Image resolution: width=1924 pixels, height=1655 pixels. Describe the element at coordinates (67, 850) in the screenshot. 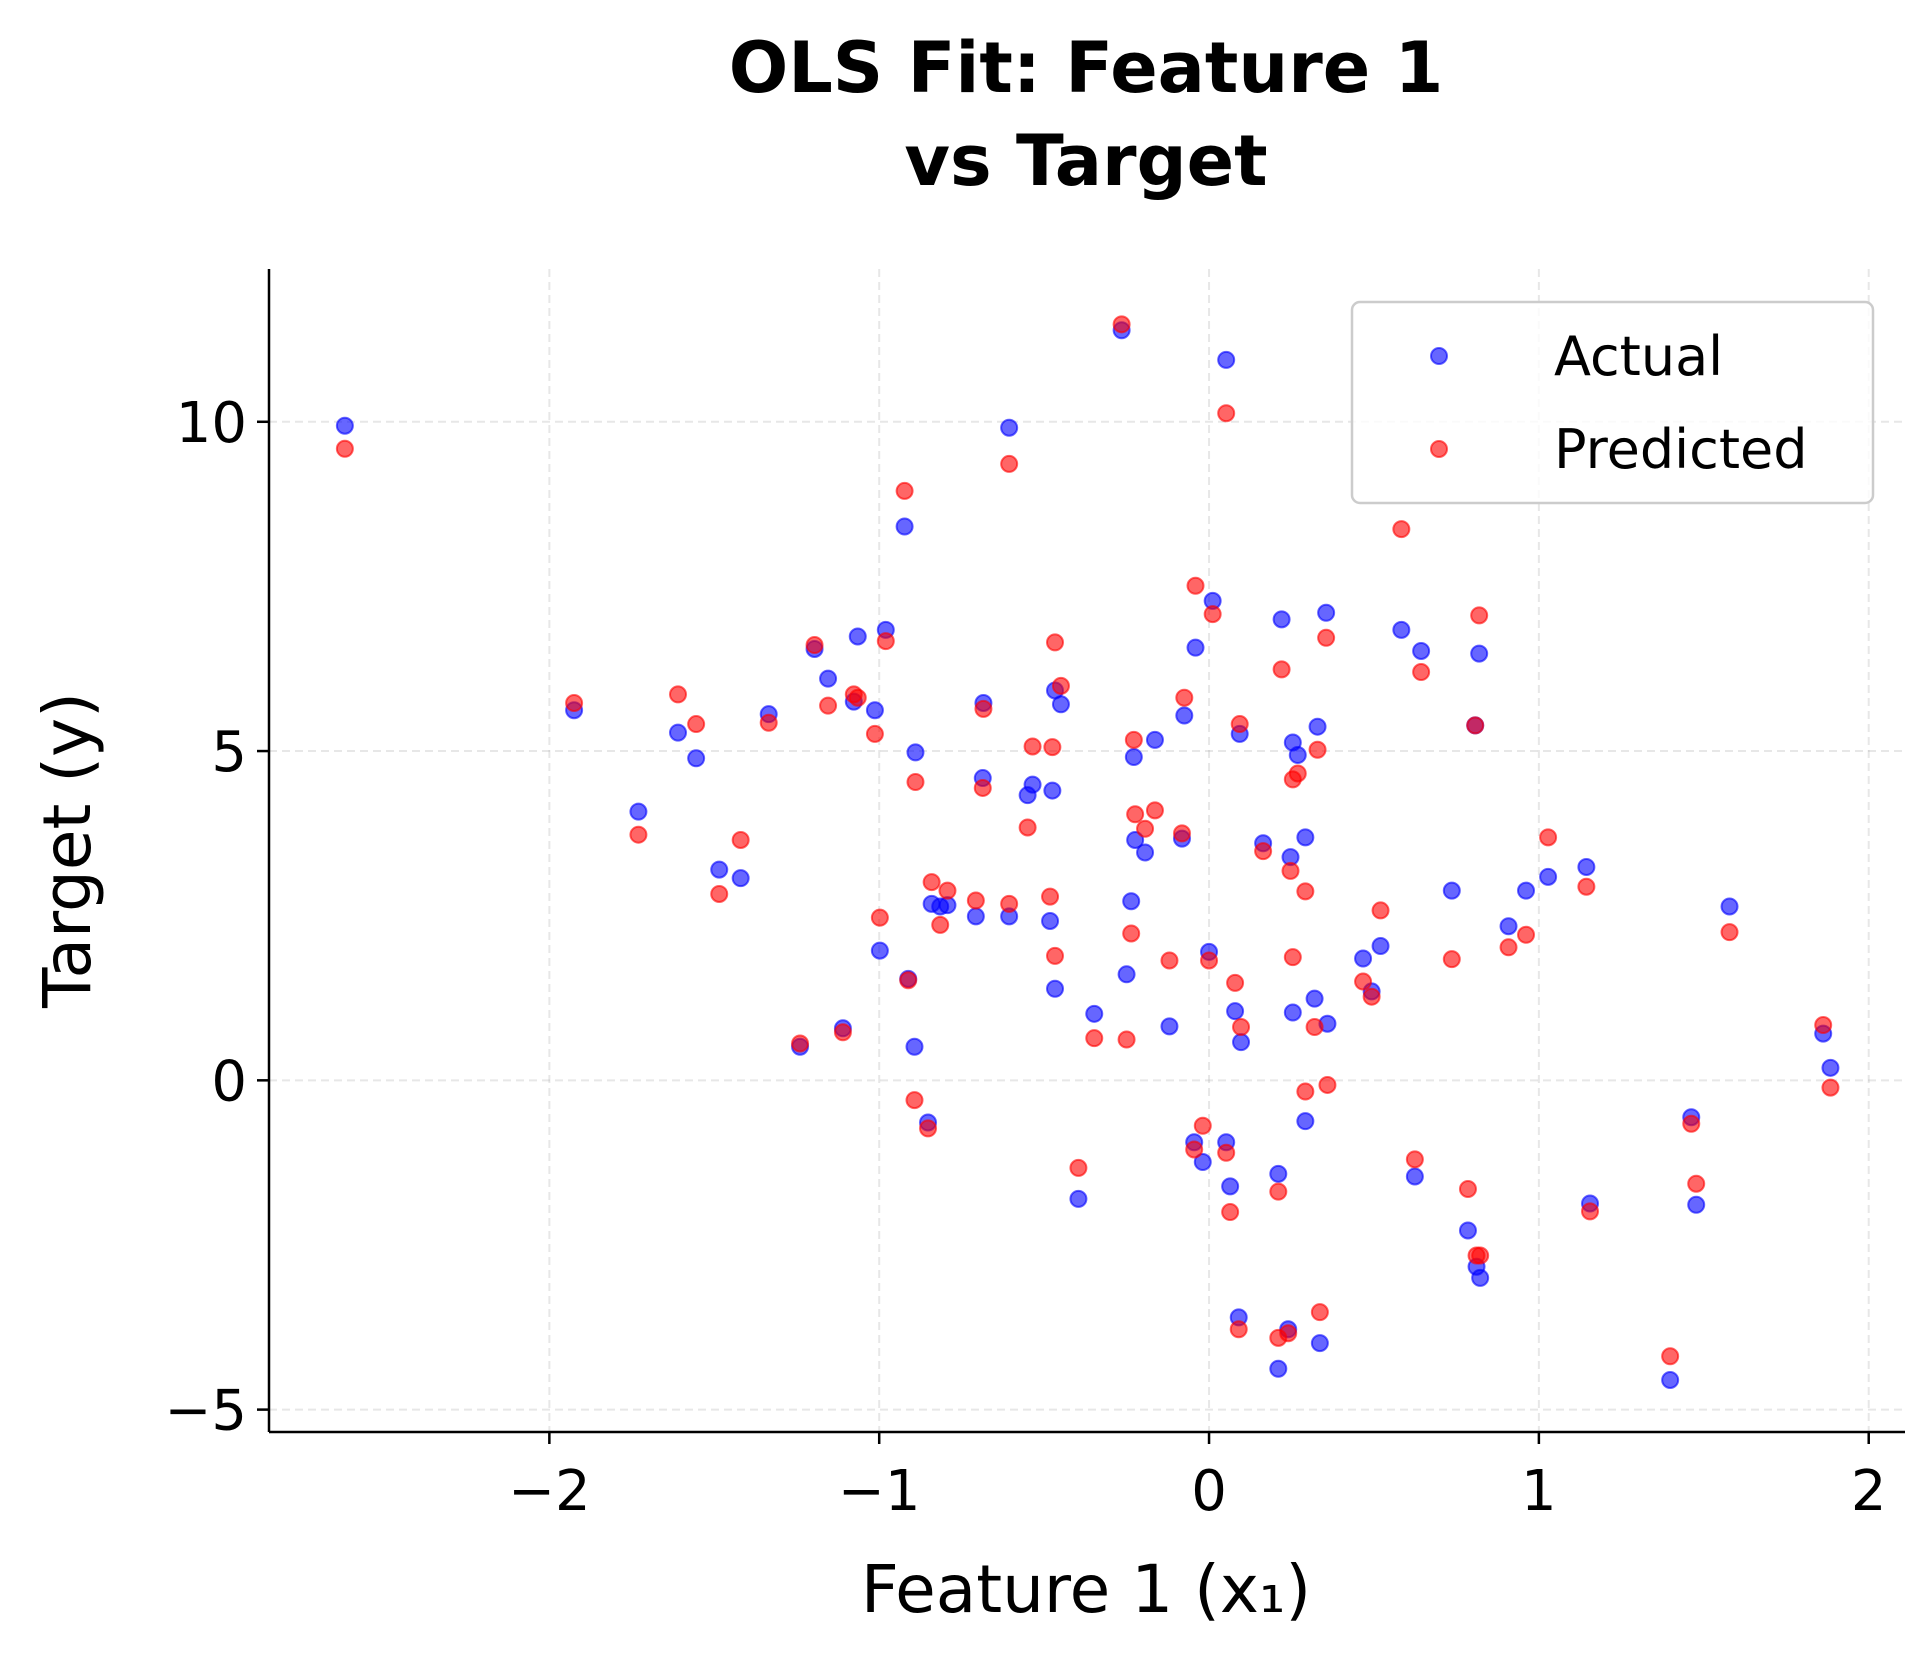

I see `y-axis-label: Target (y)` at that location.